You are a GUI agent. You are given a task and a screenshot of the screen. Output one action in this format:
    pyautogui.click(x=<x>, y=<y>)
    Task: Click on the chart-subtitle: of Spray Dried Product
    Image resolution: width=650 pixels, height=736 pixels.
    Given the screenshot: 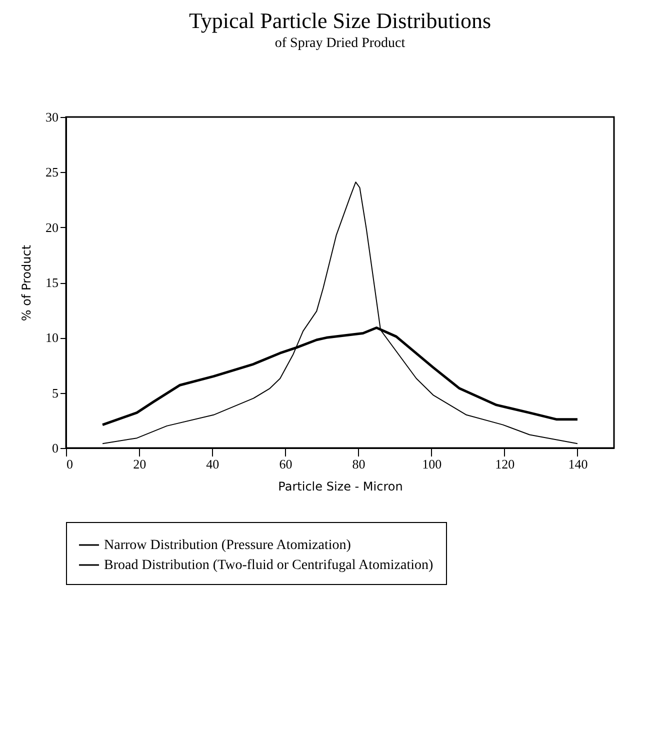 What is the action you would take?
    pyautogui.click(x=340, y=43)
    